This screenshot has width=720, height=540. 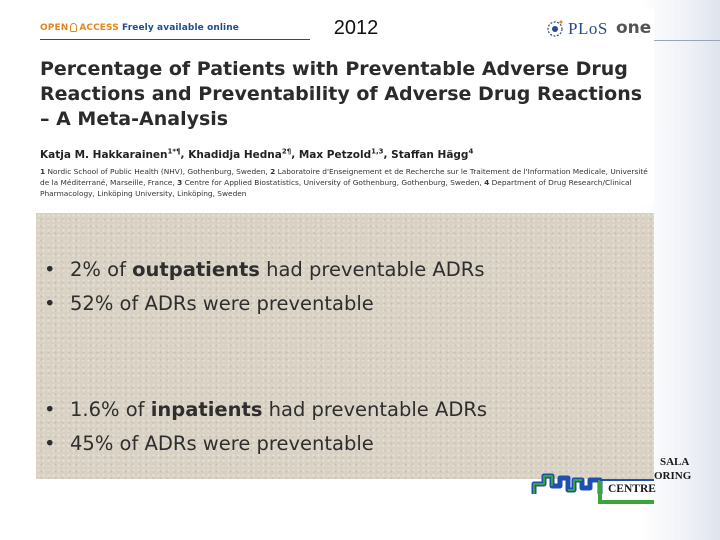 I want to click on umc-logo: SALA ORING CENTRE, so click(x=624, y=481).